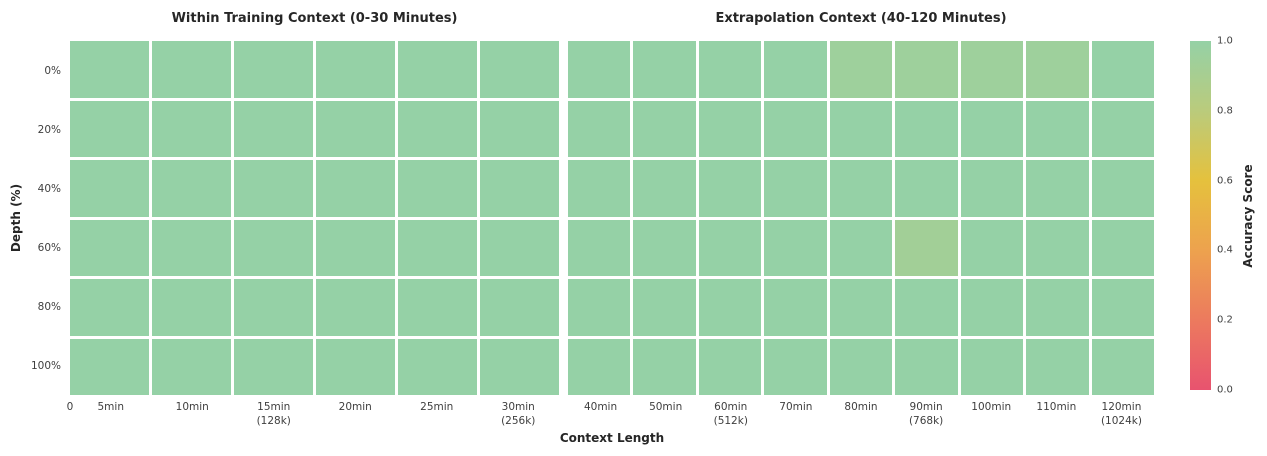  Describe the element at coordinates (1225, 320) in the screenshot. I see `colorbar-tick-label: 0.2` at that location.